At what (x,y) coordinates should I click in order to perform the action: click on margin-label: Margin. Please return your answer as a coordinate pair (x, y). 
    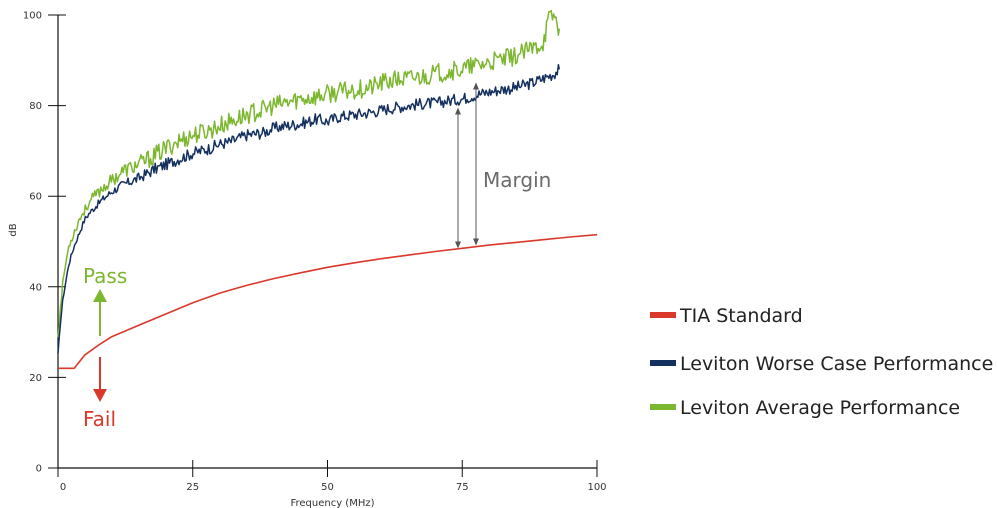
    Looking at the image, I should click on (517, 180).